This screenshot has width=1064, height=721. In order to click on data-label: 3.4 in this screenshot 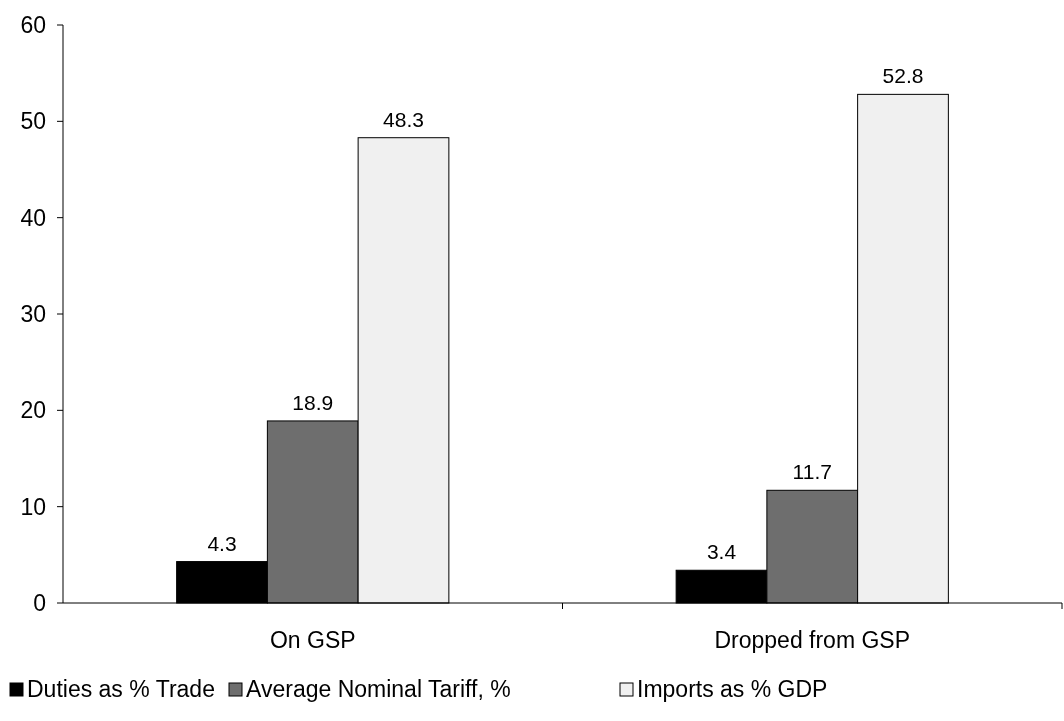, I will do `click(721, 552)`.